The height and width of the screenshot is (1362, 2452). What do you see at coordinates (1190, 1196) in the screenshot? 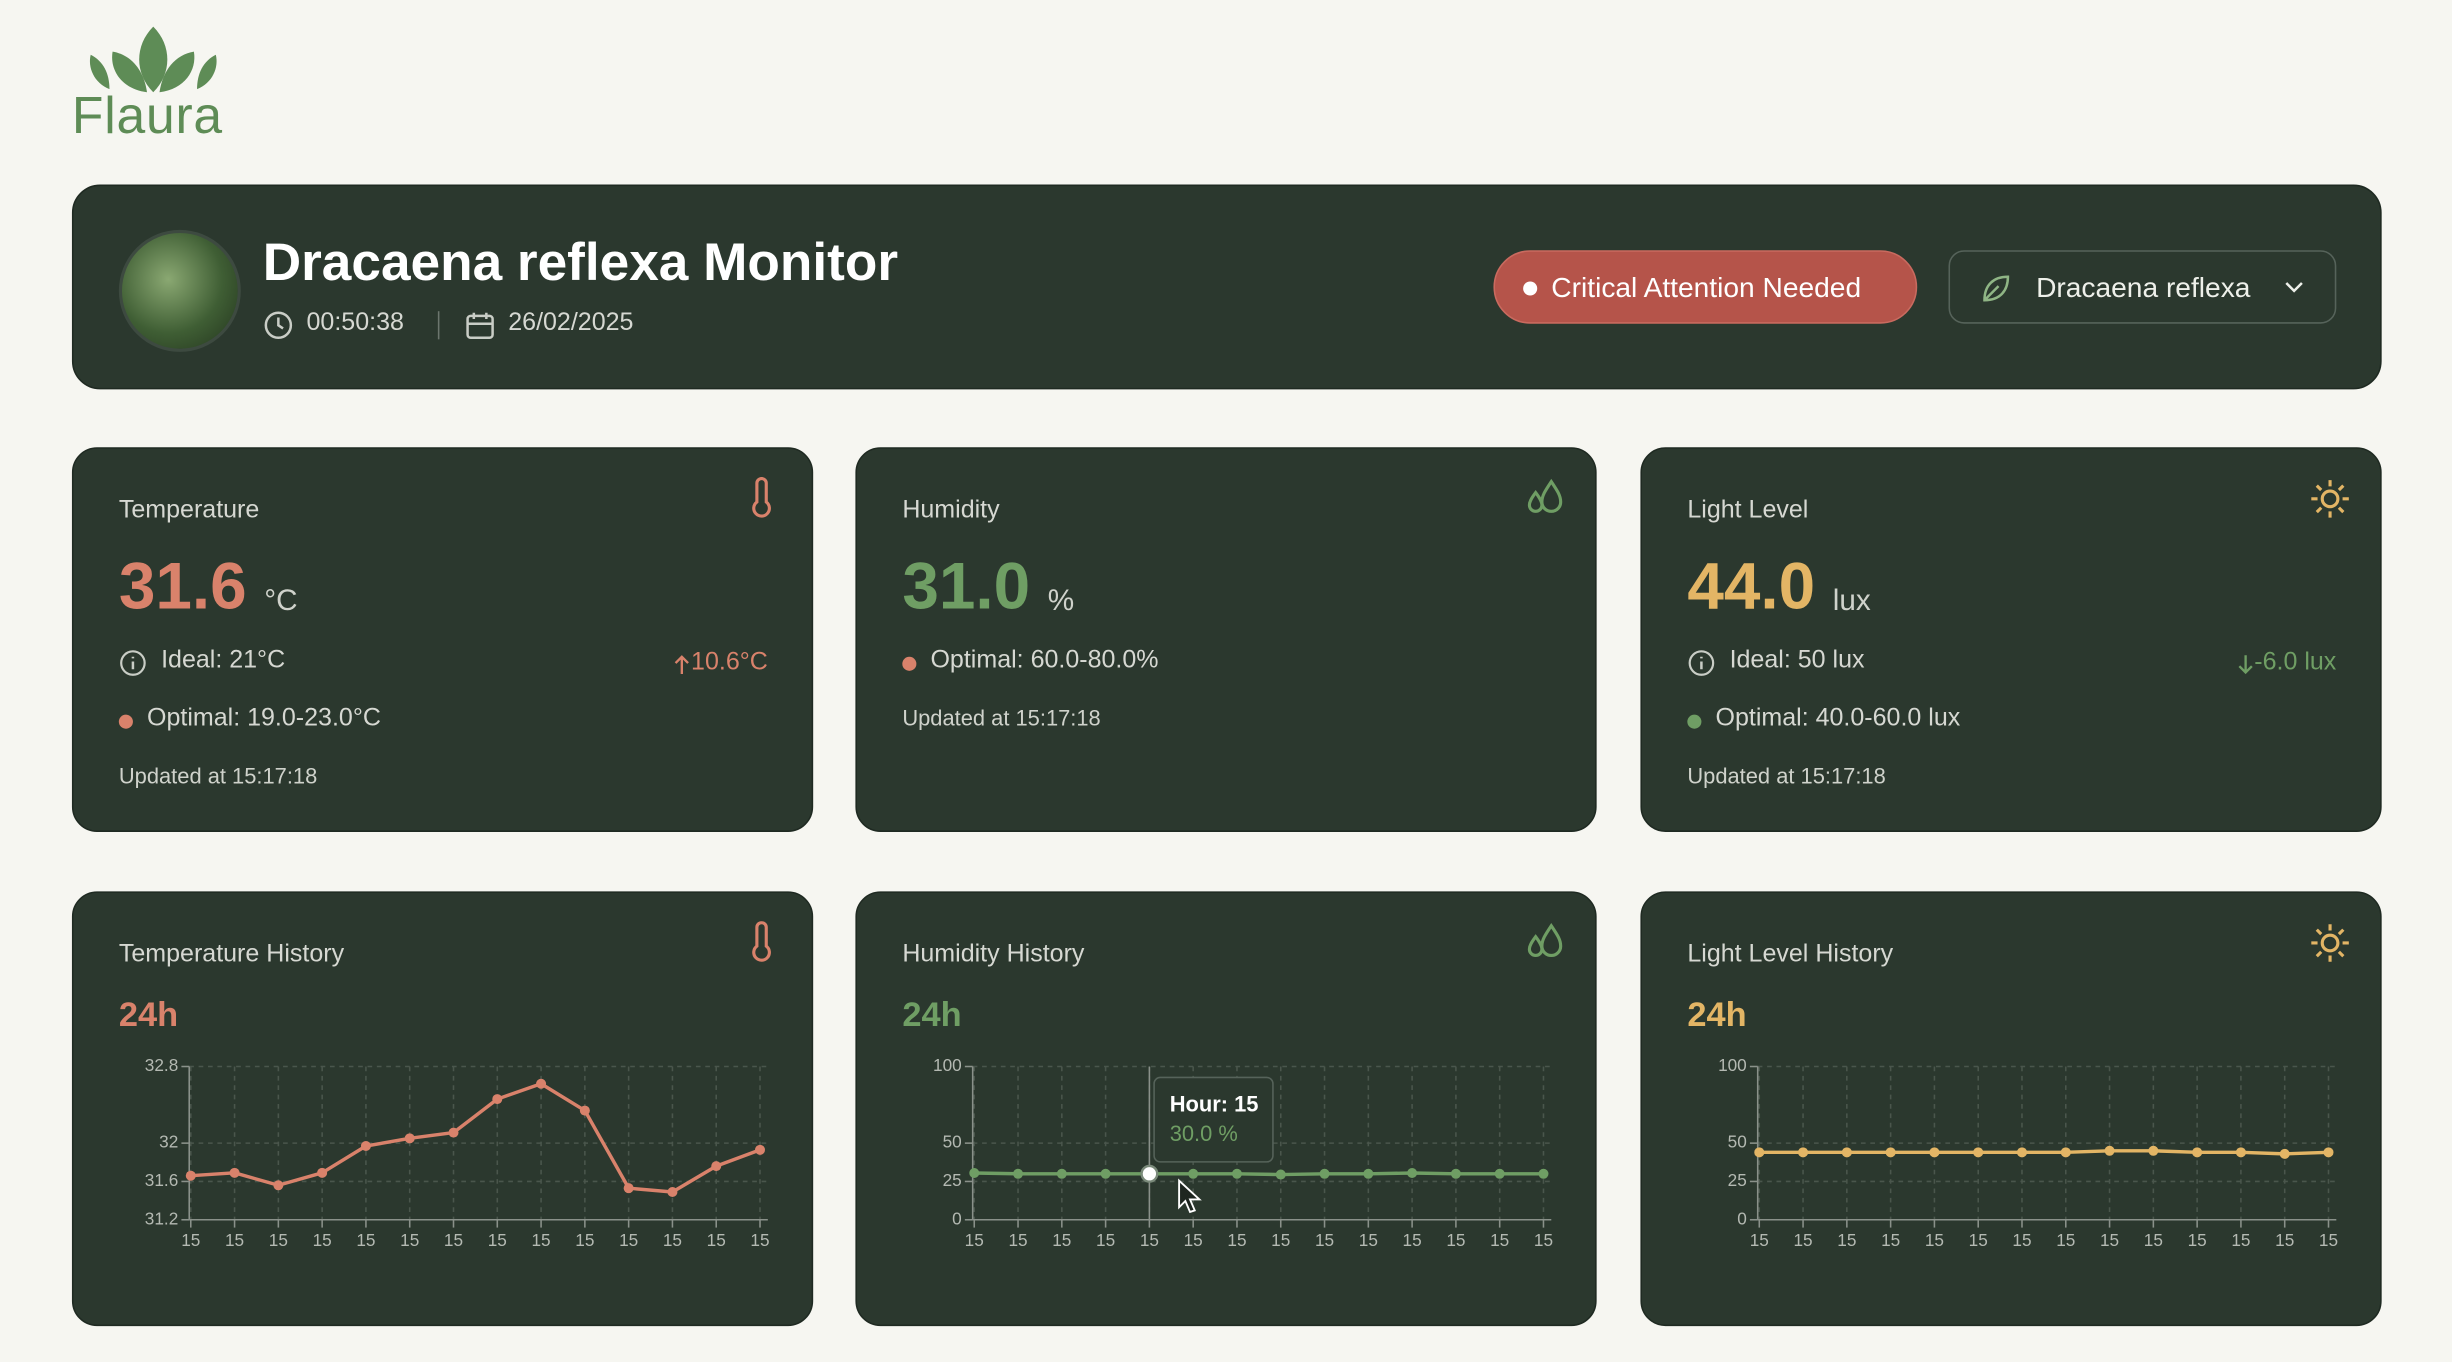
I see `mouse-pointer` at bounding box center [1190, 1196].